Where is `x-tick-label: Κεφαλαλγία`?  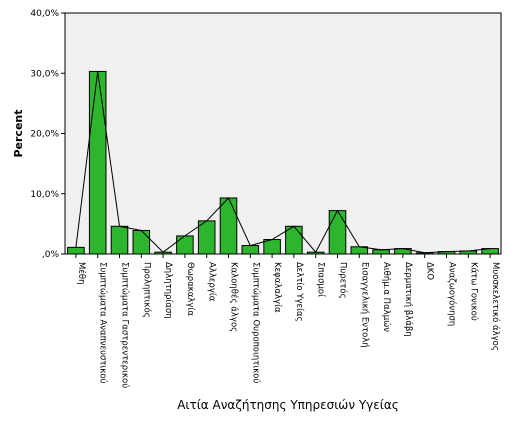
x-tick-label: Κεφαλαλγία is located at coordinates (277, 287).